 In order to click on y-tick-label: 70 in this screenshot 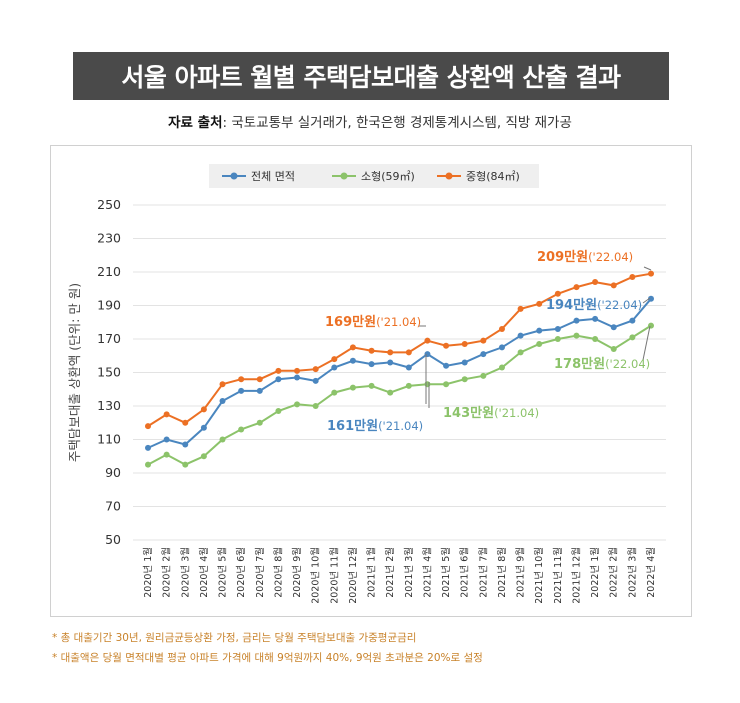, I will do `click(113, 506)`.